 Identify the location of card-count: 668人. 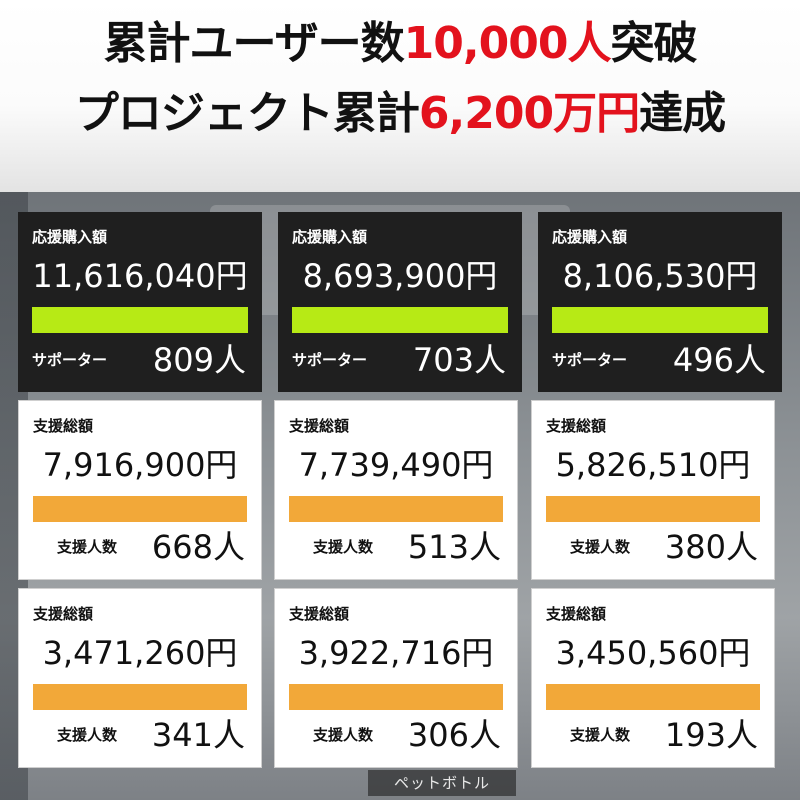
(198, 547).